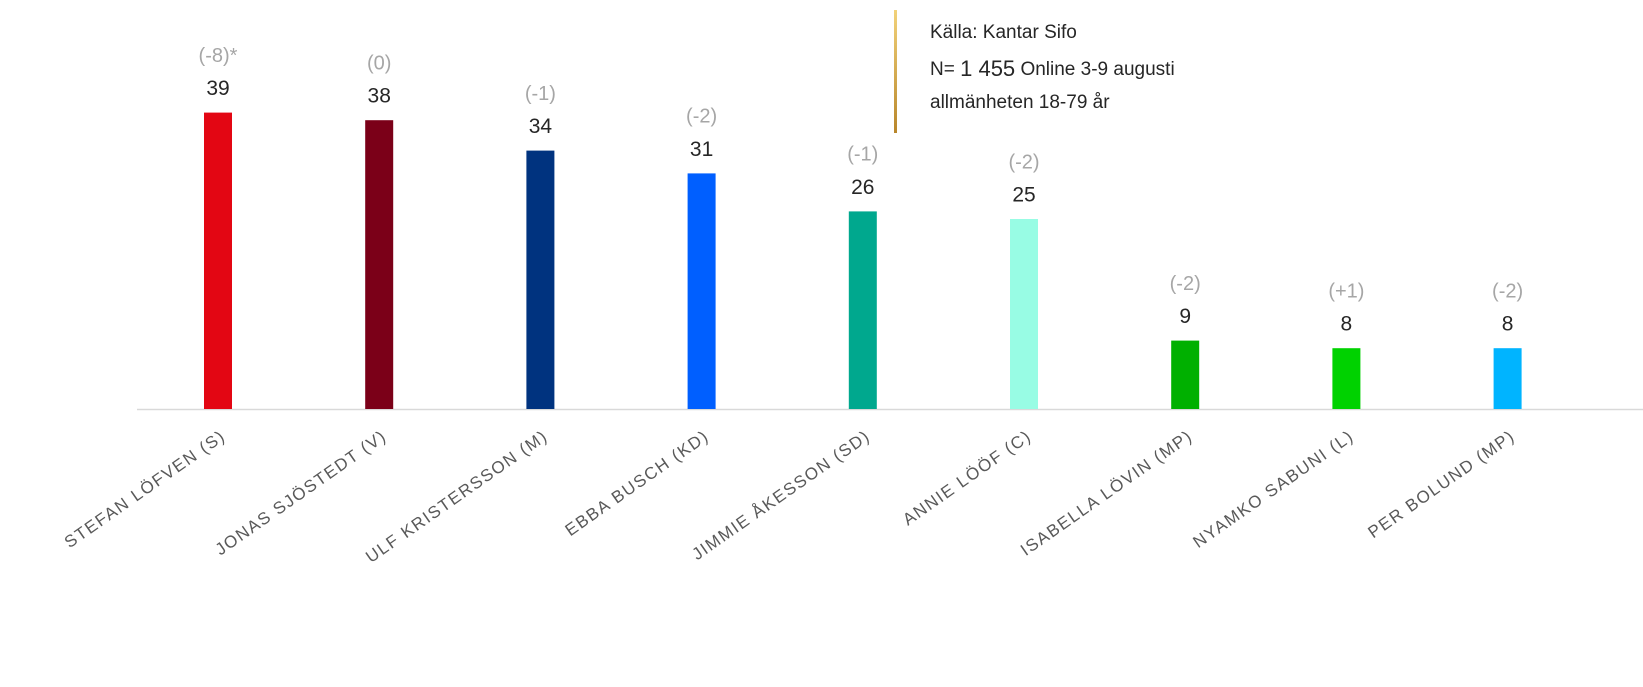 Image resolution: width=1643 pixels, height=687 pixels. Describe the element at coordinates (1106, 492) in the screenshot. I see `x-tick-label: ISABELLA LÖVIN (MP)` at that location.